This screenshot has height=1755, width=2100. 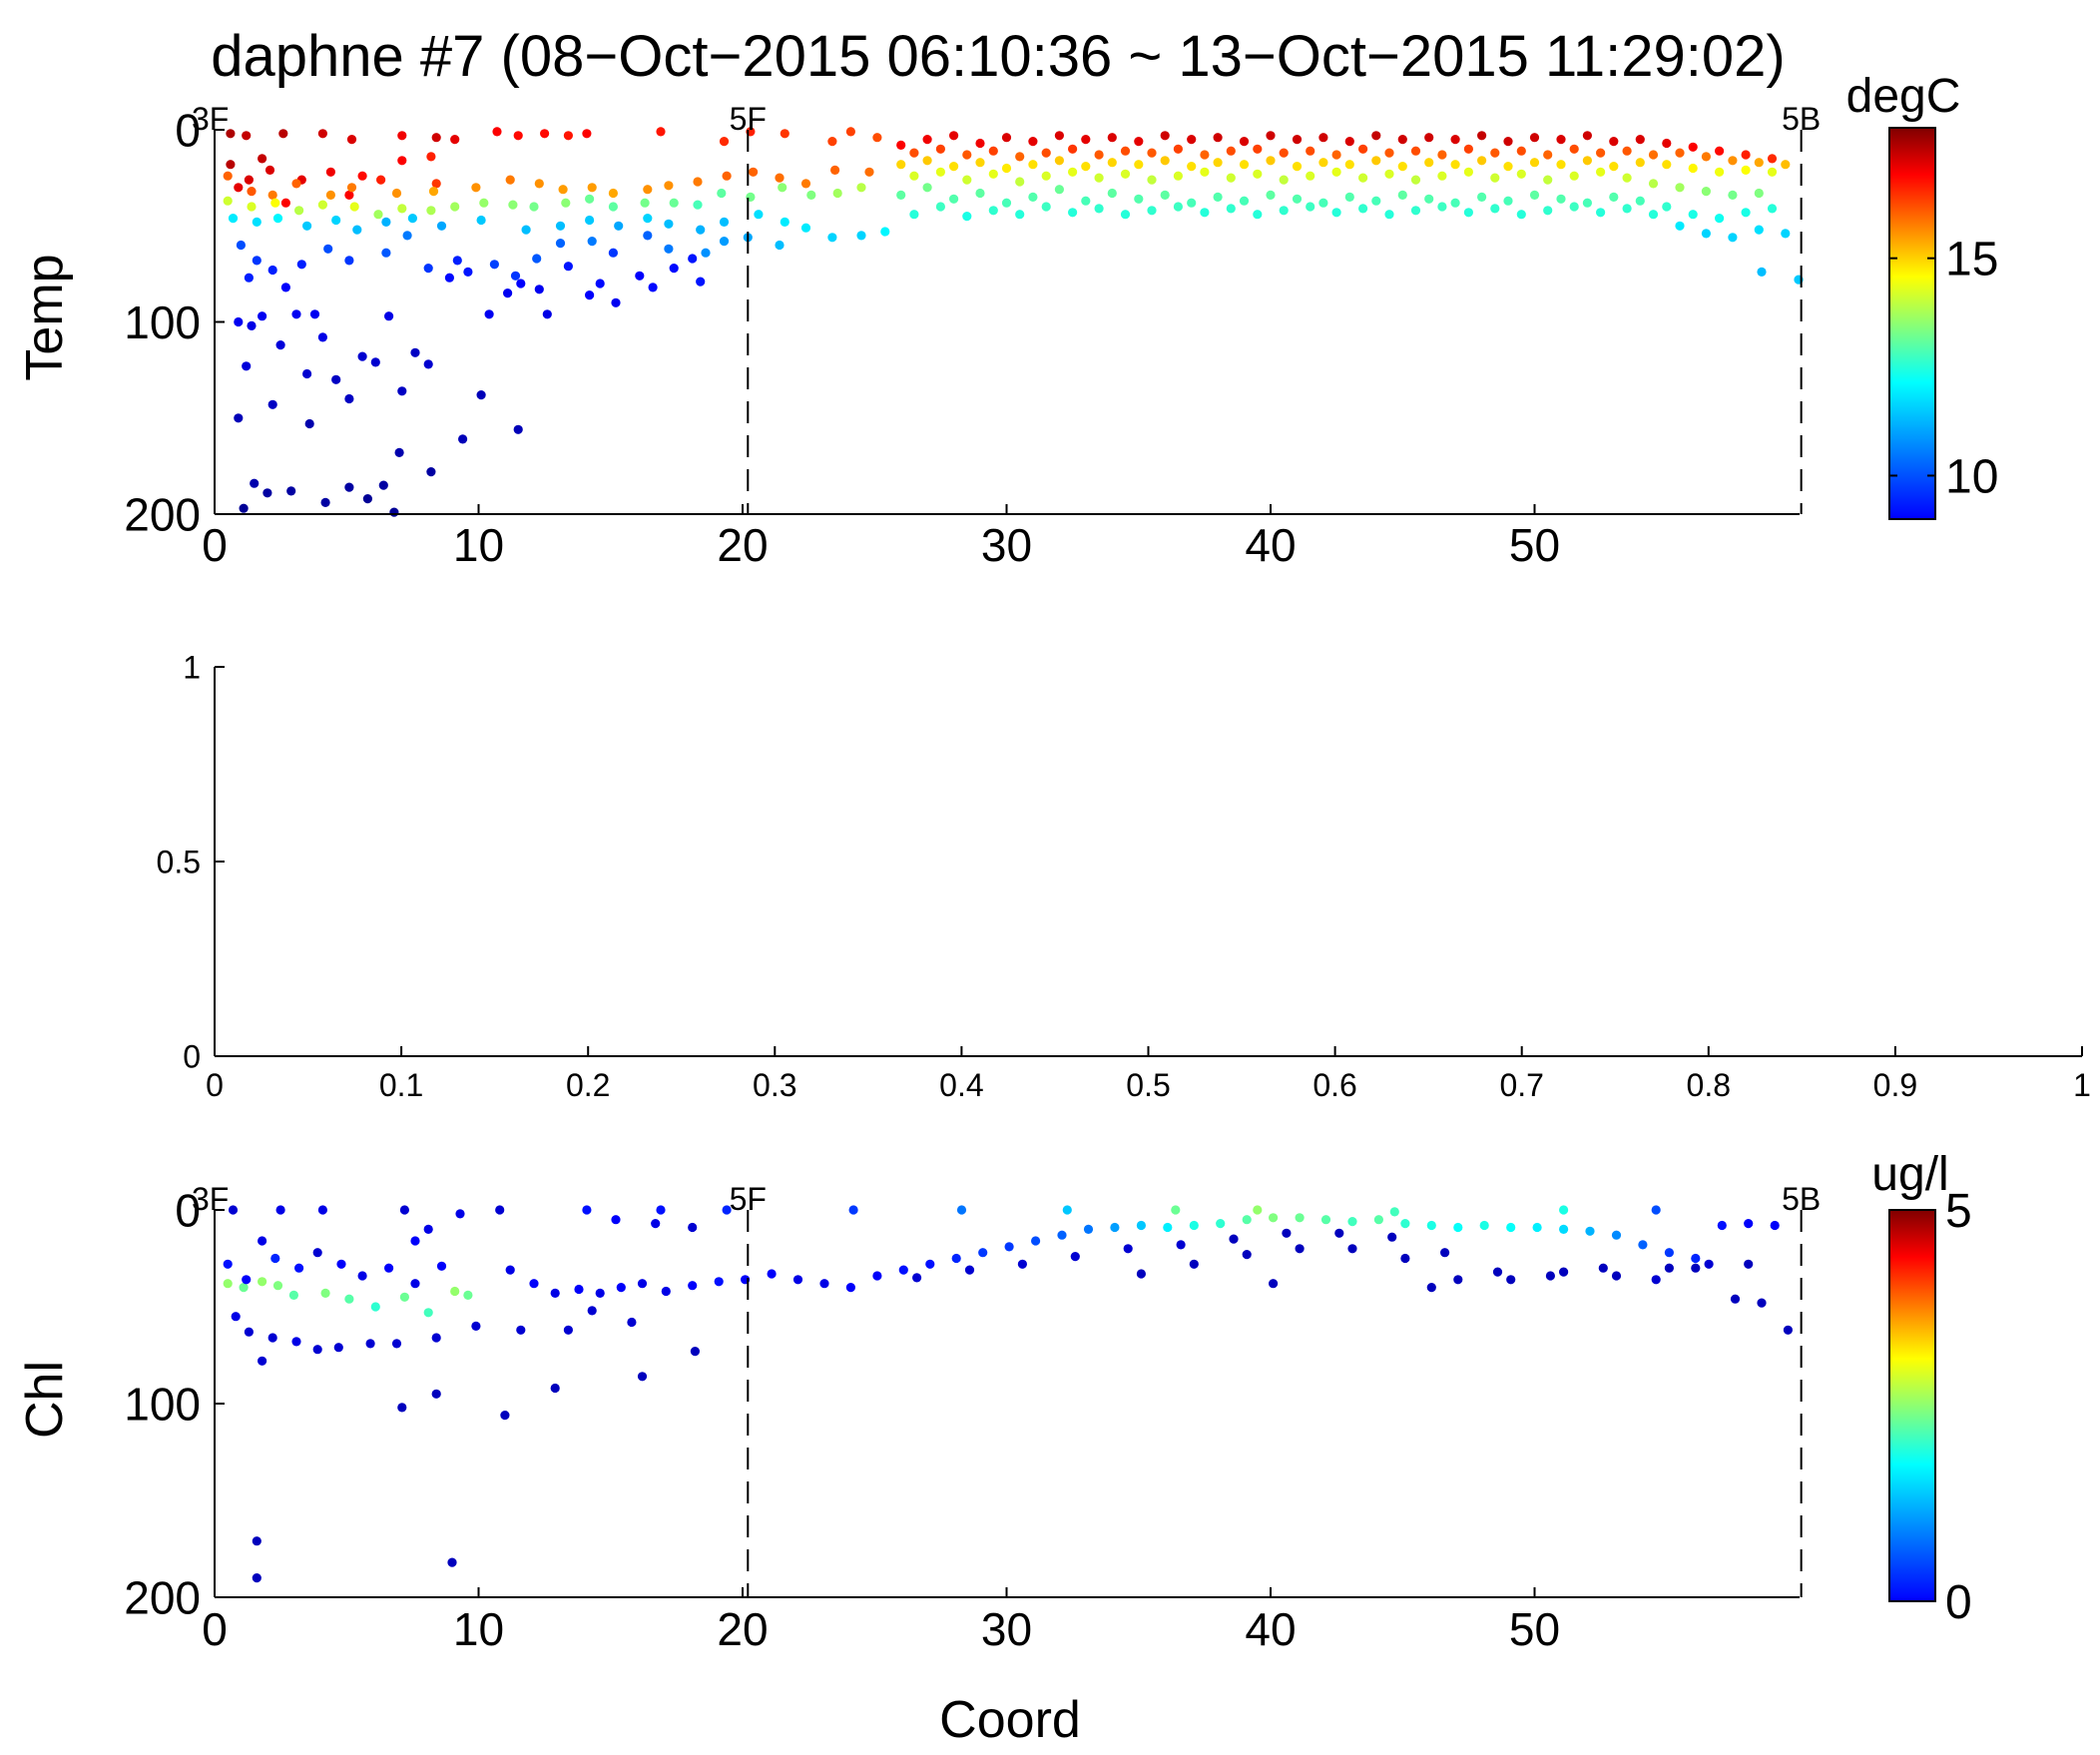 What do you see at coordinates (1909, 1174) in the screenshot?
I see `chl-colorbar-title: ug/l` at bounding box center [1909, 1174].